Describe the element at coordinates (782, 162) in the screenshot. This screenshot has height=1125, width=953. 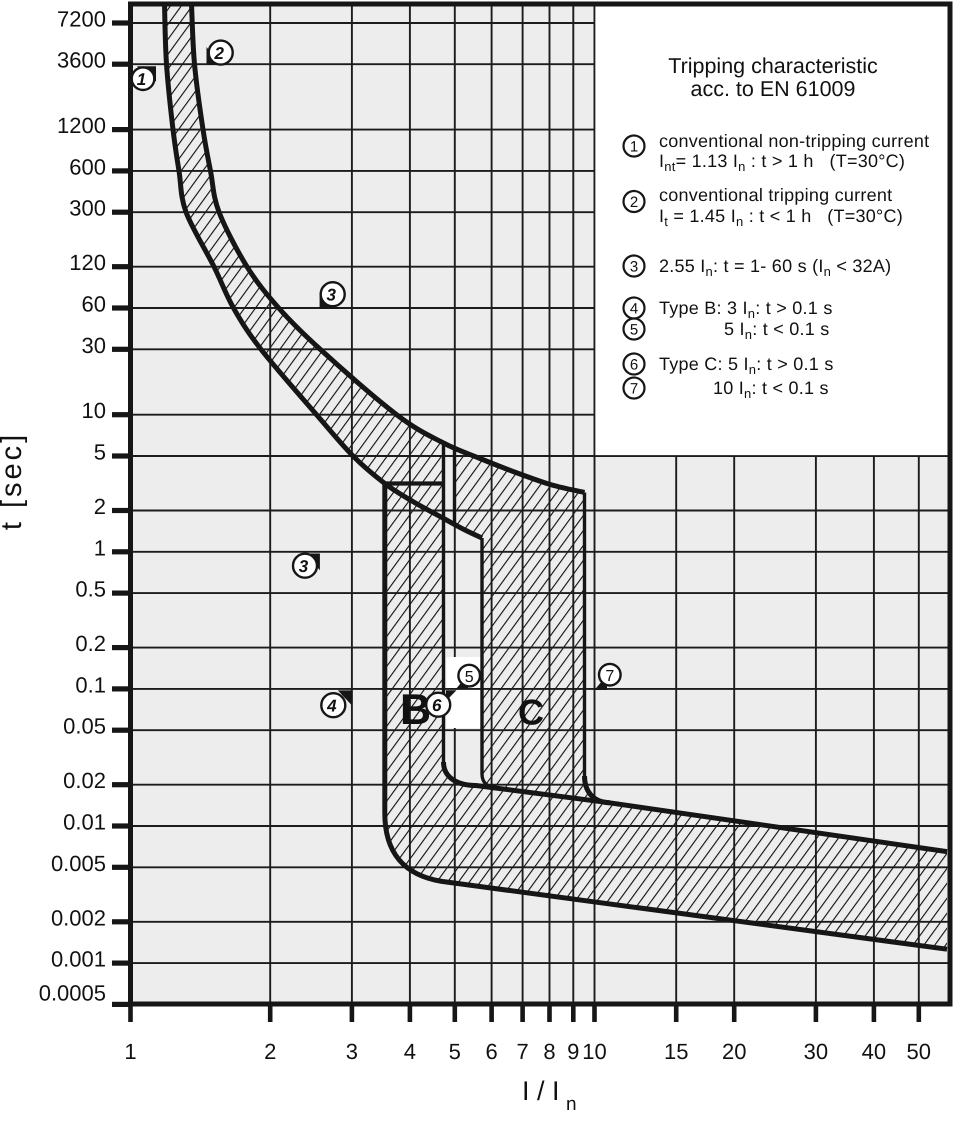
I see `svg-text:Int= 1.13 In : t > 1 h (T=30: Int= 1.13 In : t > 1 h (T=30°C)` at that location.